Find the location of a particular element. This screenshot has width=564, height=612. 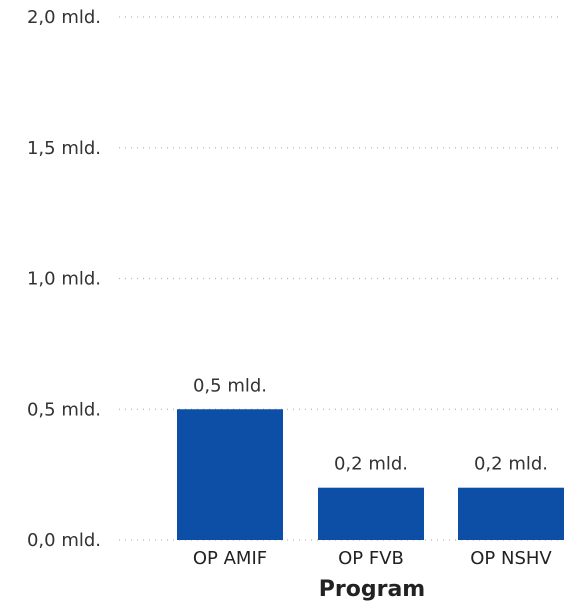

x-tick-label: OP FVB is located at coordinates (371, 558).